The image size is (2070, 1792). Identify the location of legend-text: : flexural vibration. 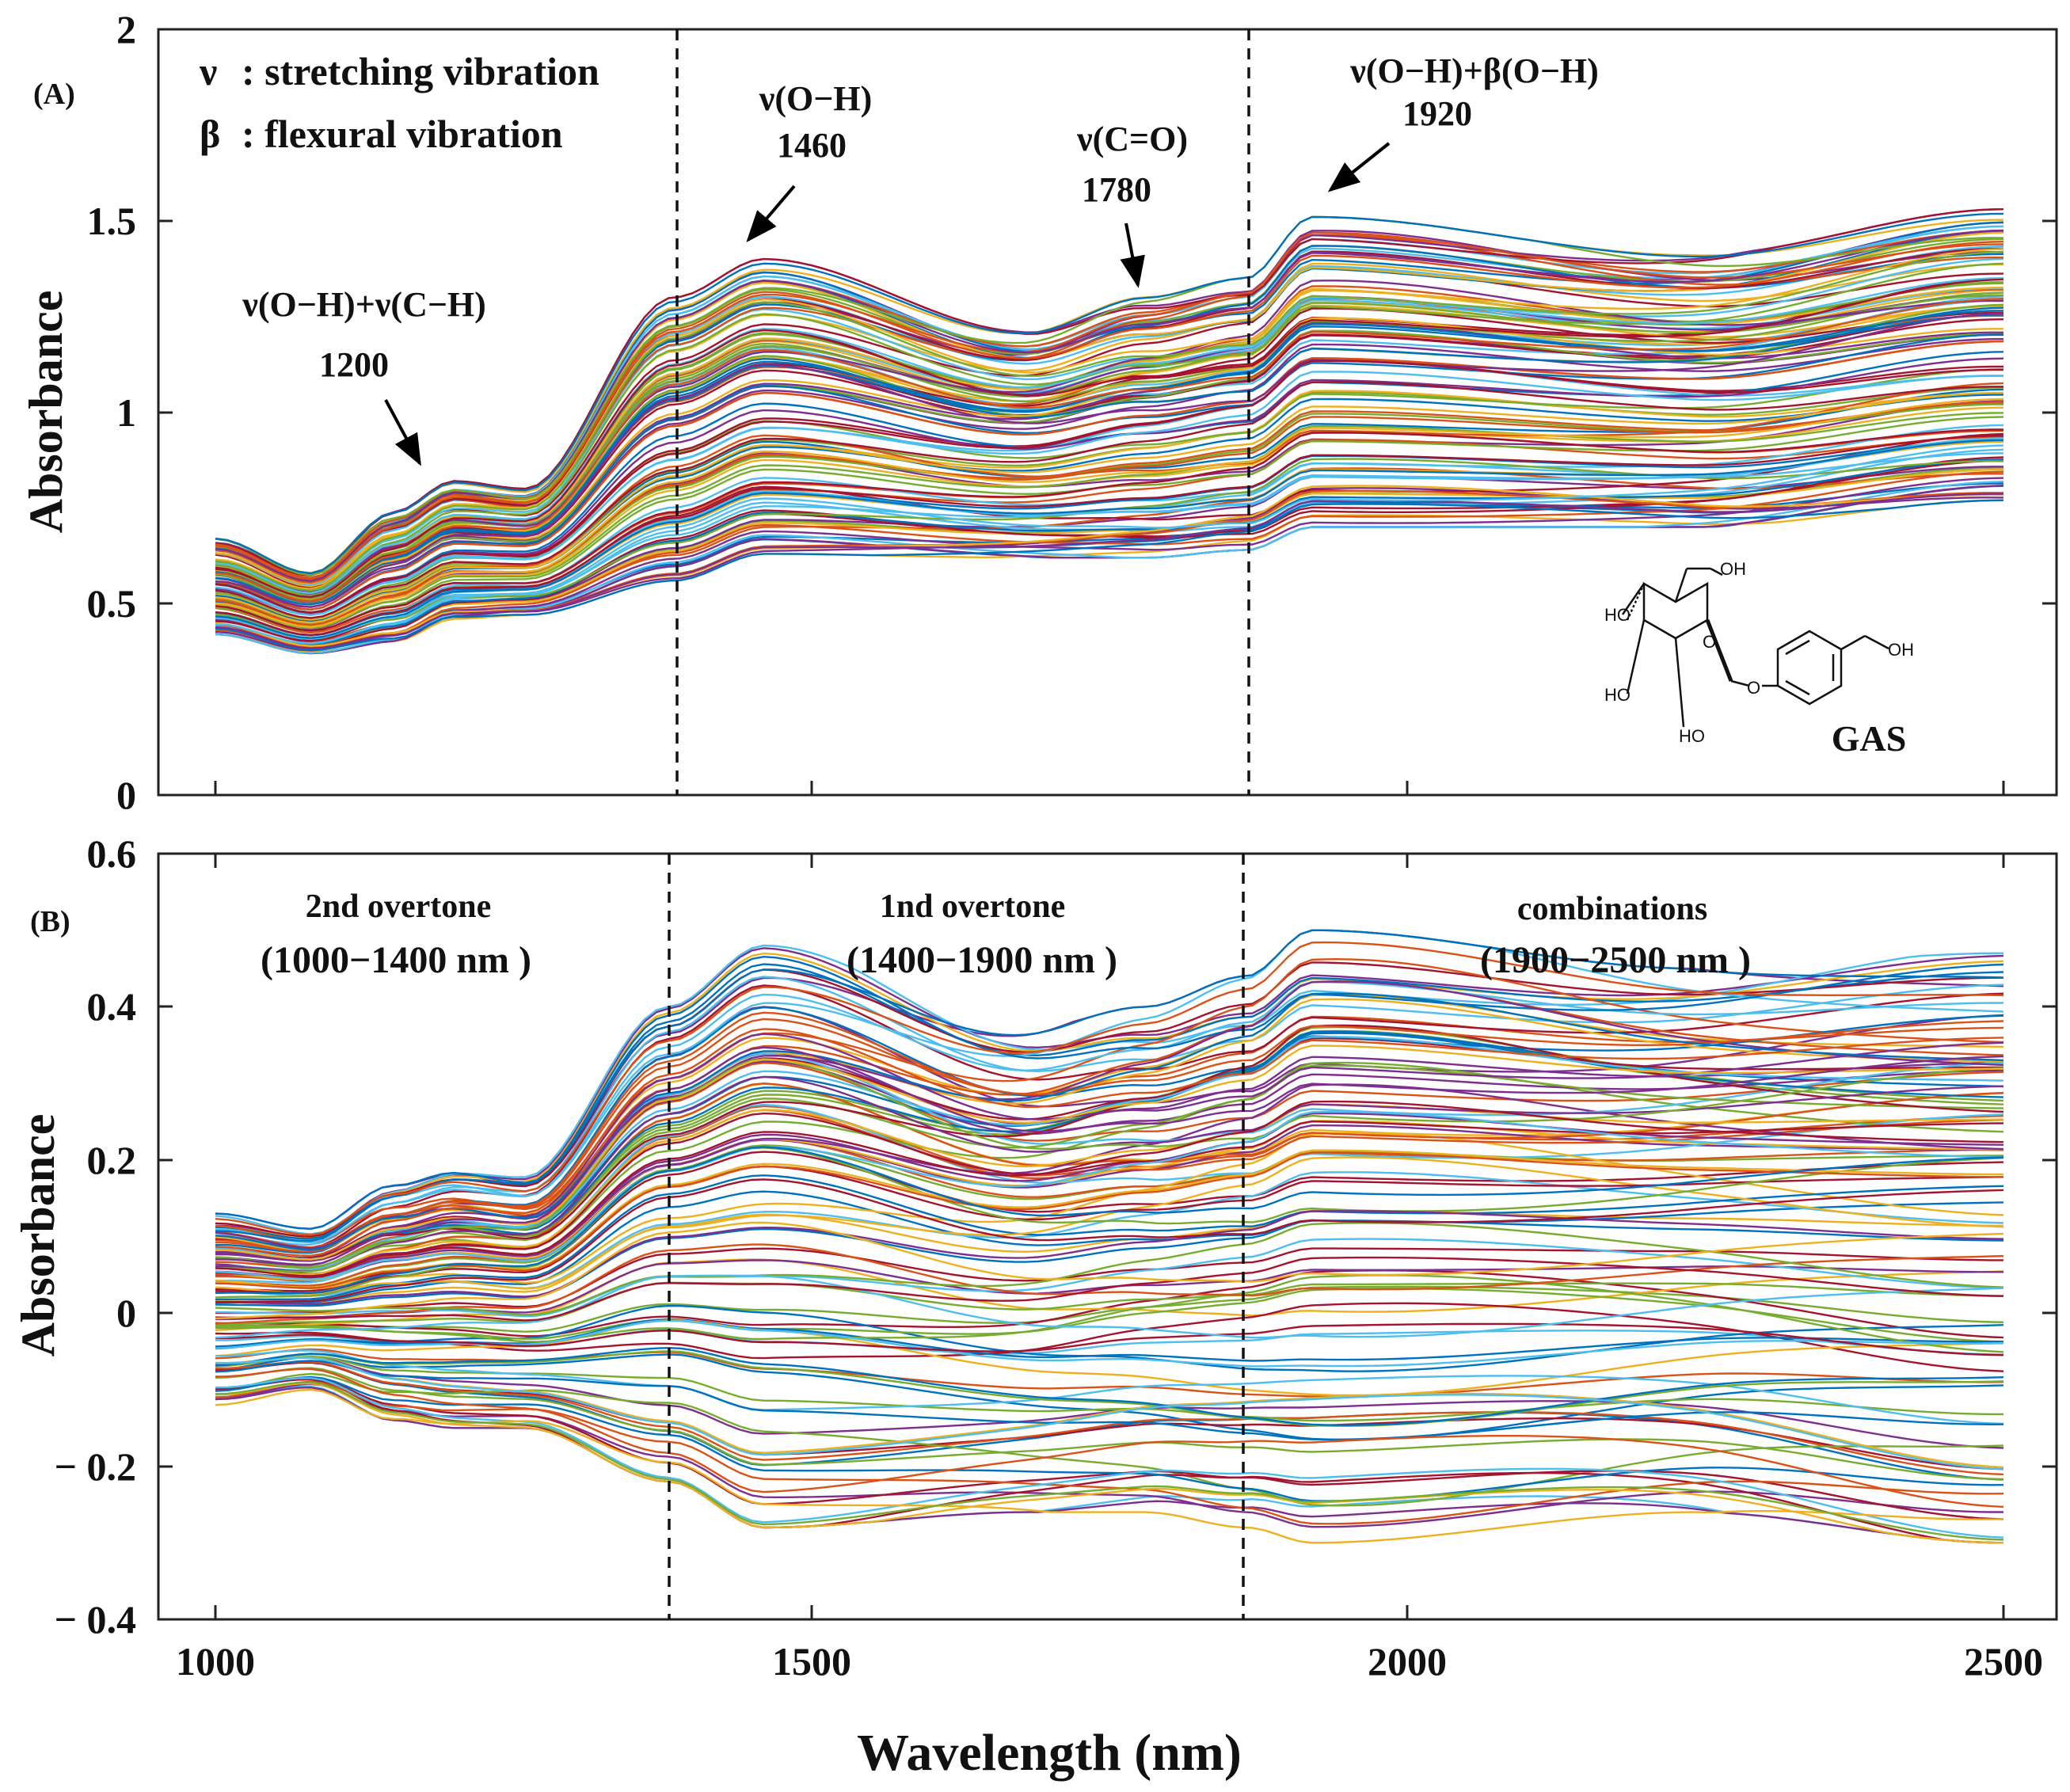
(402, 134).